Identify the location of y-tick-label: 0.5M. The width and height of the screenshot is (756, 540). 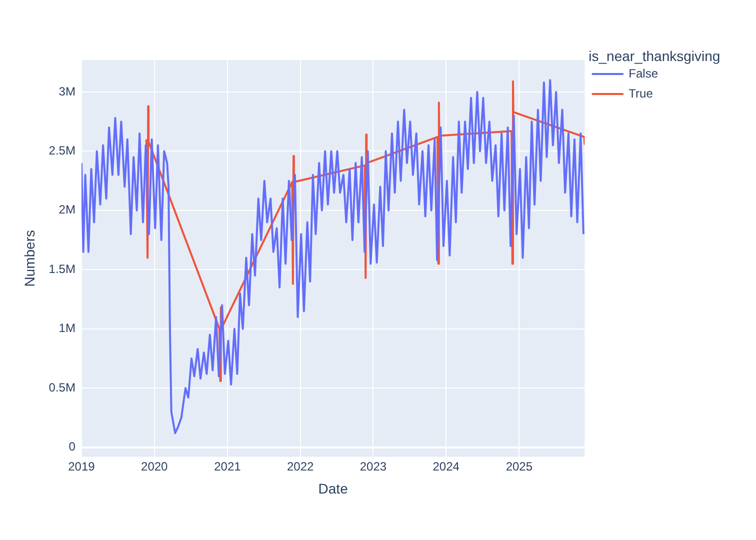
(62, 387).